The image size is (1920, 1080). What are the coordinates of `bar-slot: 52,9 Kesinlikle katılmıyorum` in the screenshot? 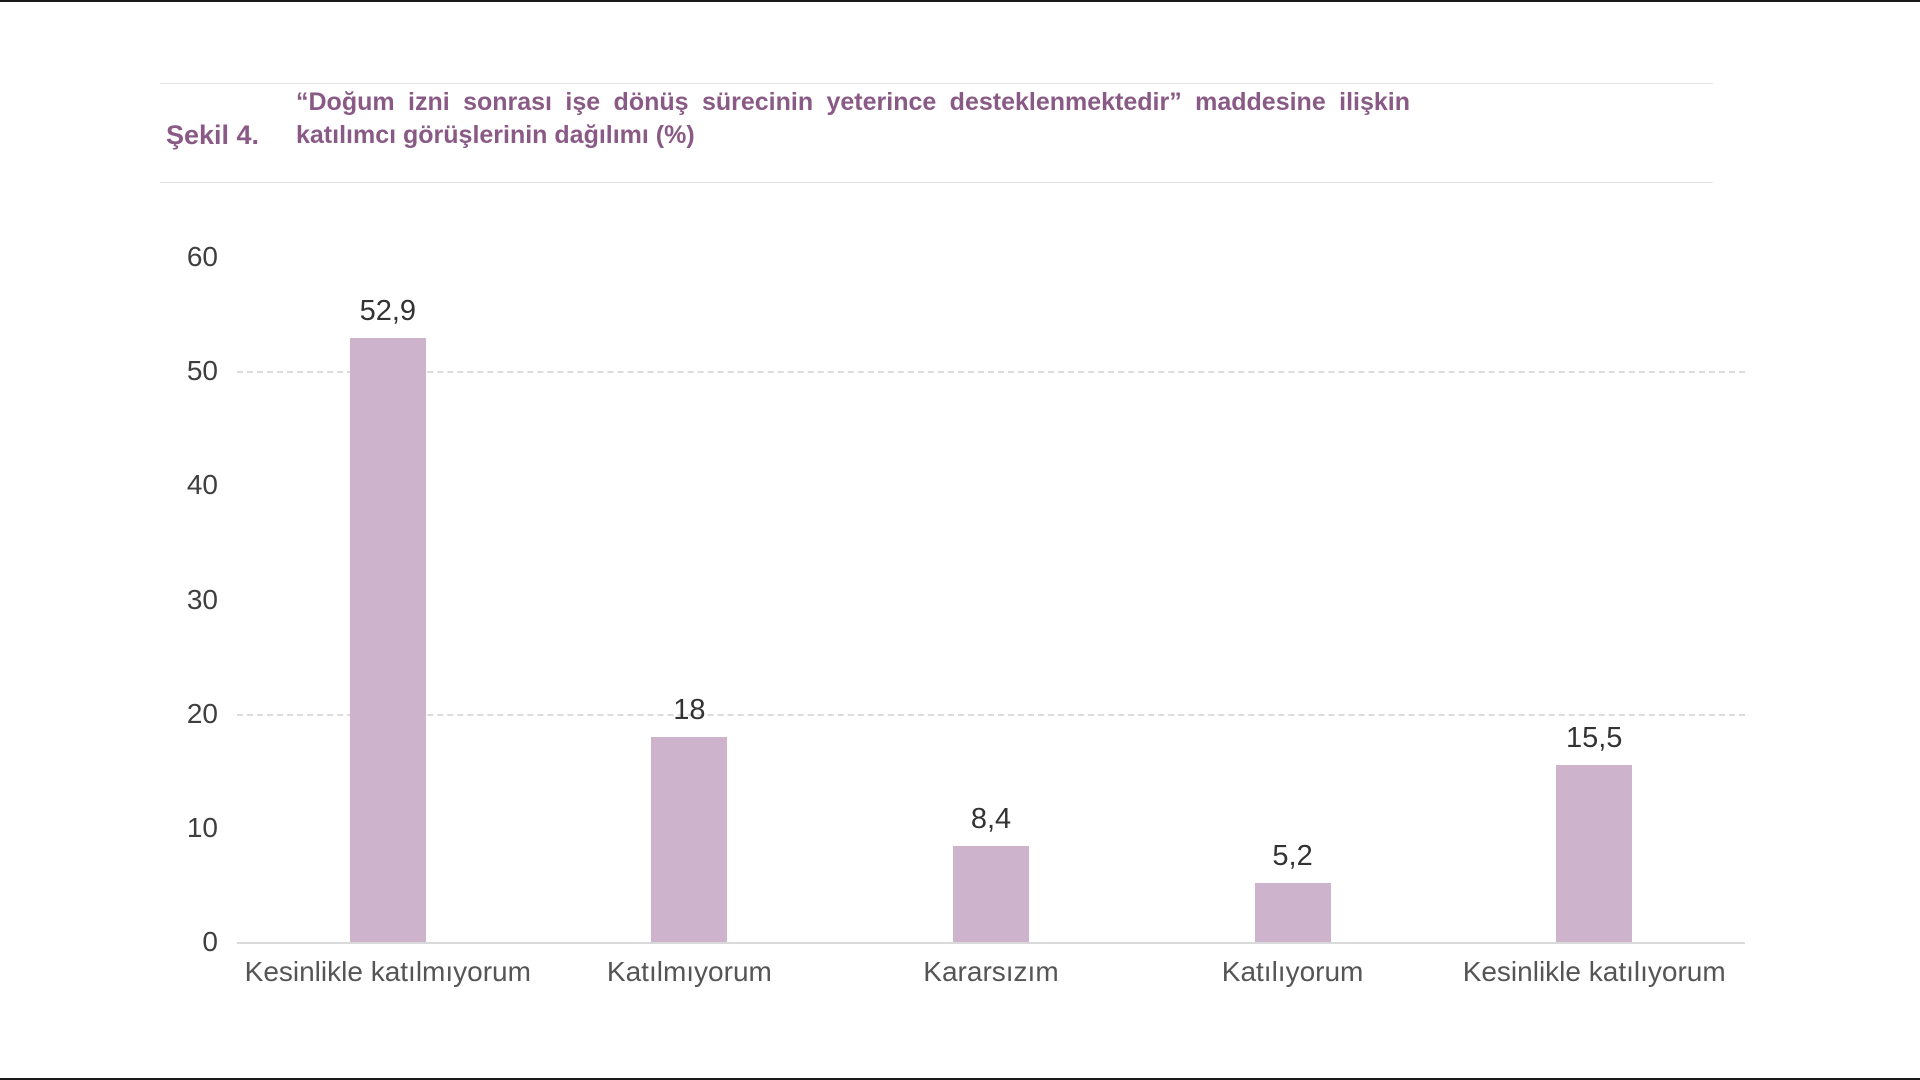 It's located at (388, 622).